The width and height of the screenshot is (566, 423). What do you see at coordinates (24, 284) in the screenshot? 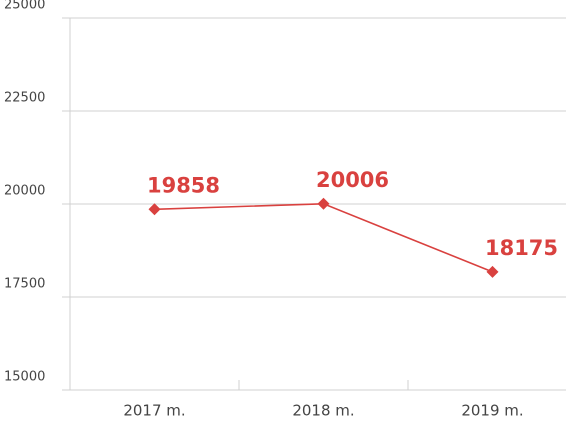
I see `y-tick-label: 17500` at bounding box center [24, 284].